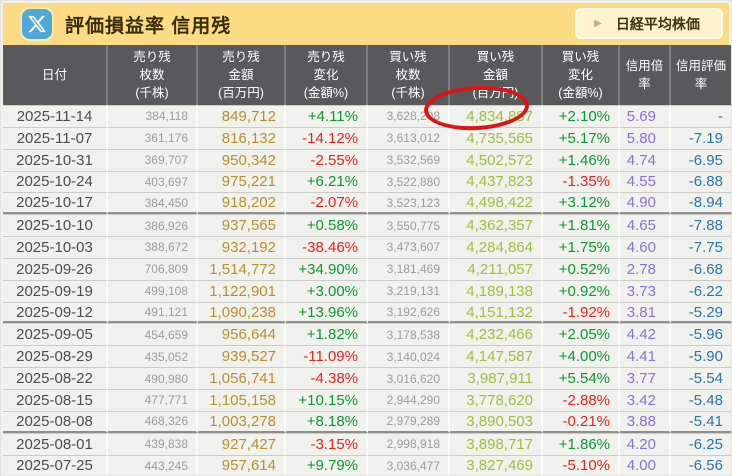 The height and width of the screenshot is (476, 732). I want to click on cell-buy-change: -5.10%, so click(581, 464).